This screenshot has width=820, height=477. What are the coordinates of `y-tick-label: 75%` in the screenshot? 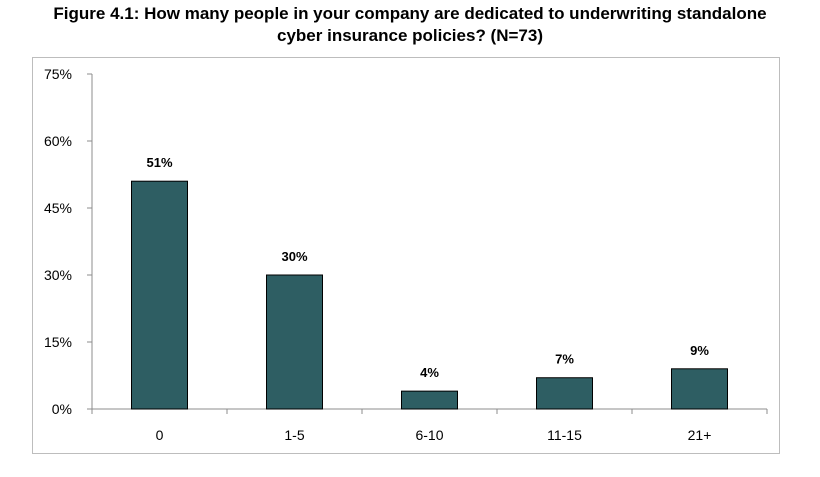 It's located at (58, 74).